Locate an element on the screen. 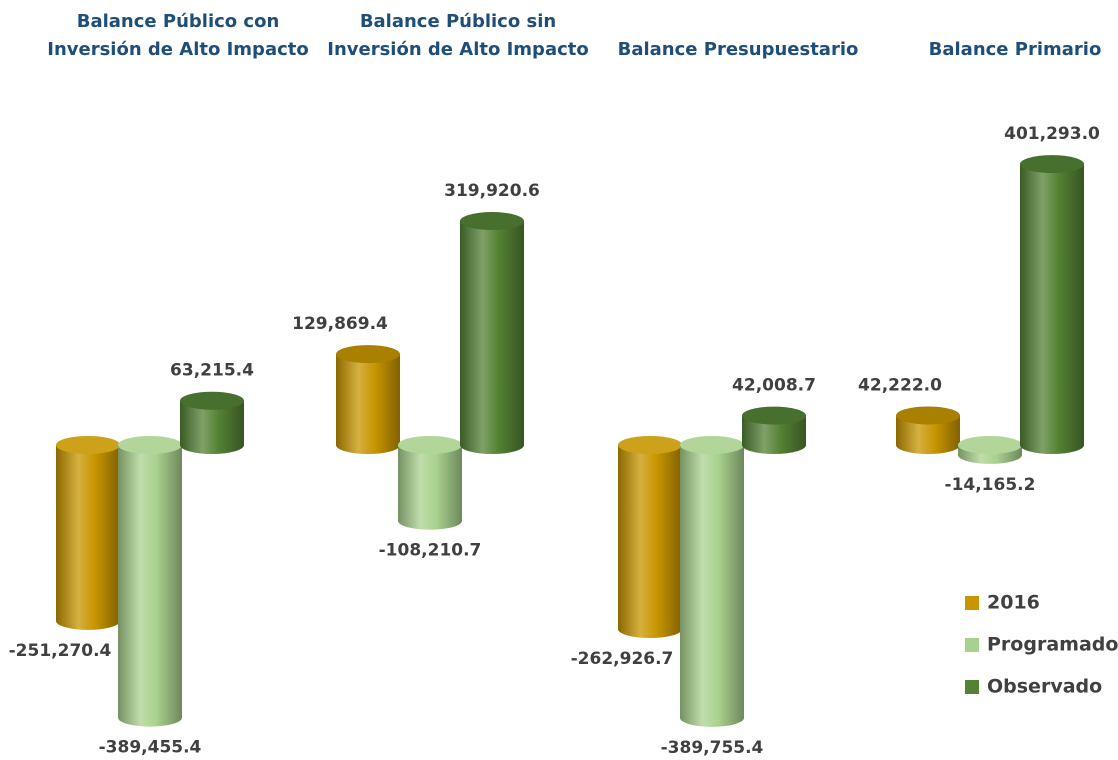 The image size is (1118, 760). data-label: -251,270.4 is located at coordinates (60, 651).